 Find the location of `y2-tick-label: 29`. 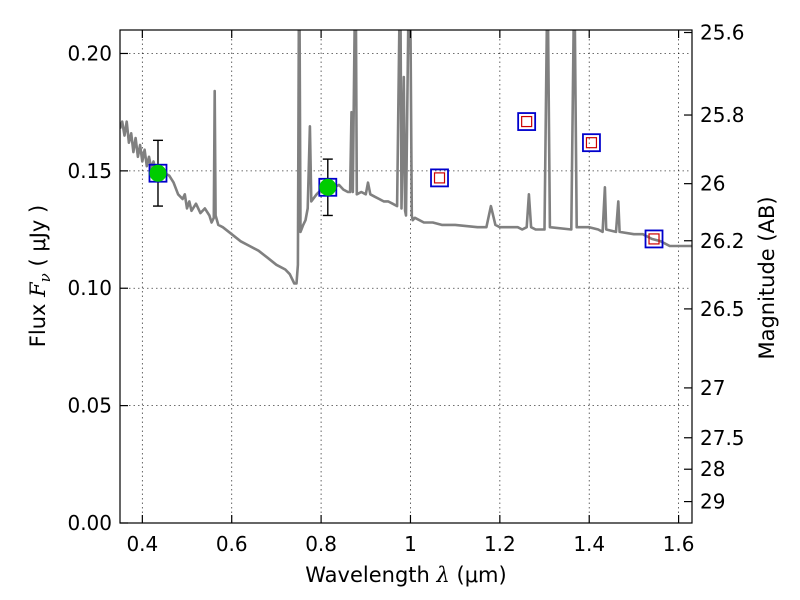

y2-tick-label: 29 is located at coordinates (712, 502).